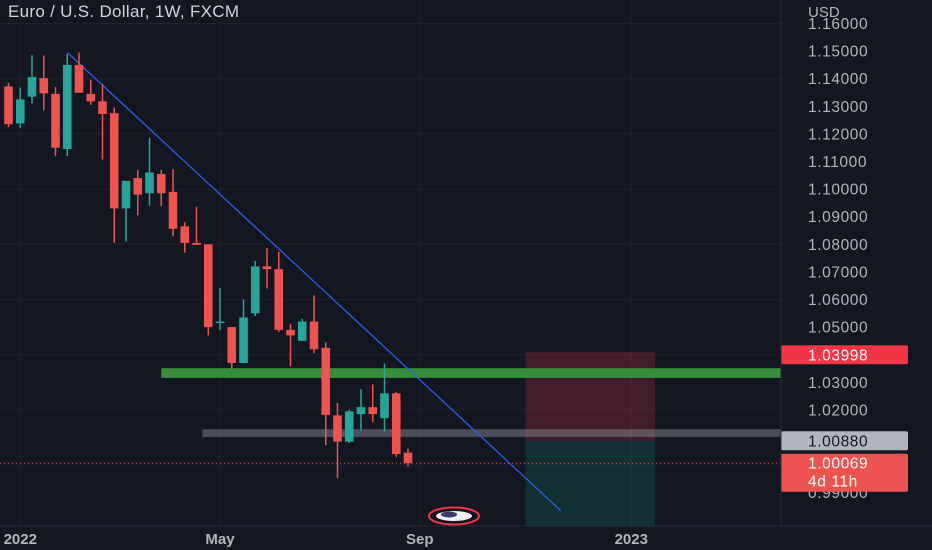 The image size is (932, 550). What do you see at coordinates (824, 12) in the screenshot?
I see `currency-label: USD` at bounding box center [824, 12].